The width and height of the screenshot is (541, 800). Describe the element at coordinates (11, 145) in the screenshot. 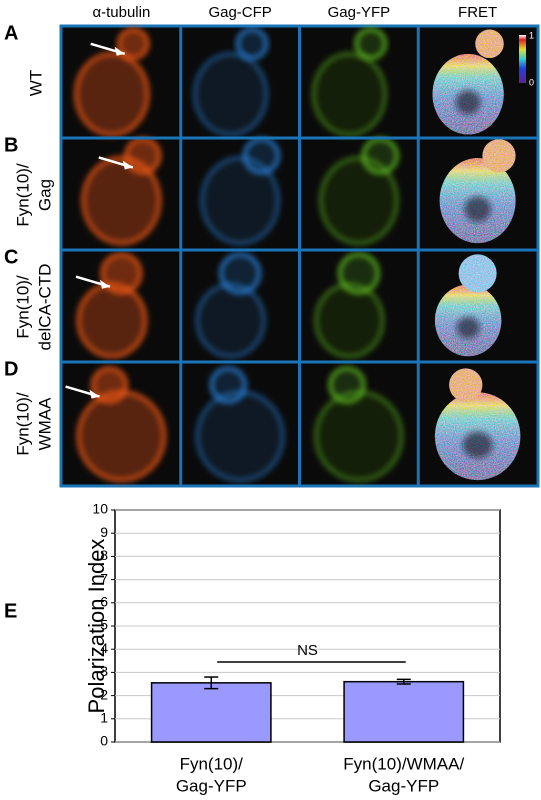

I see `panel-letter: B` at that location.